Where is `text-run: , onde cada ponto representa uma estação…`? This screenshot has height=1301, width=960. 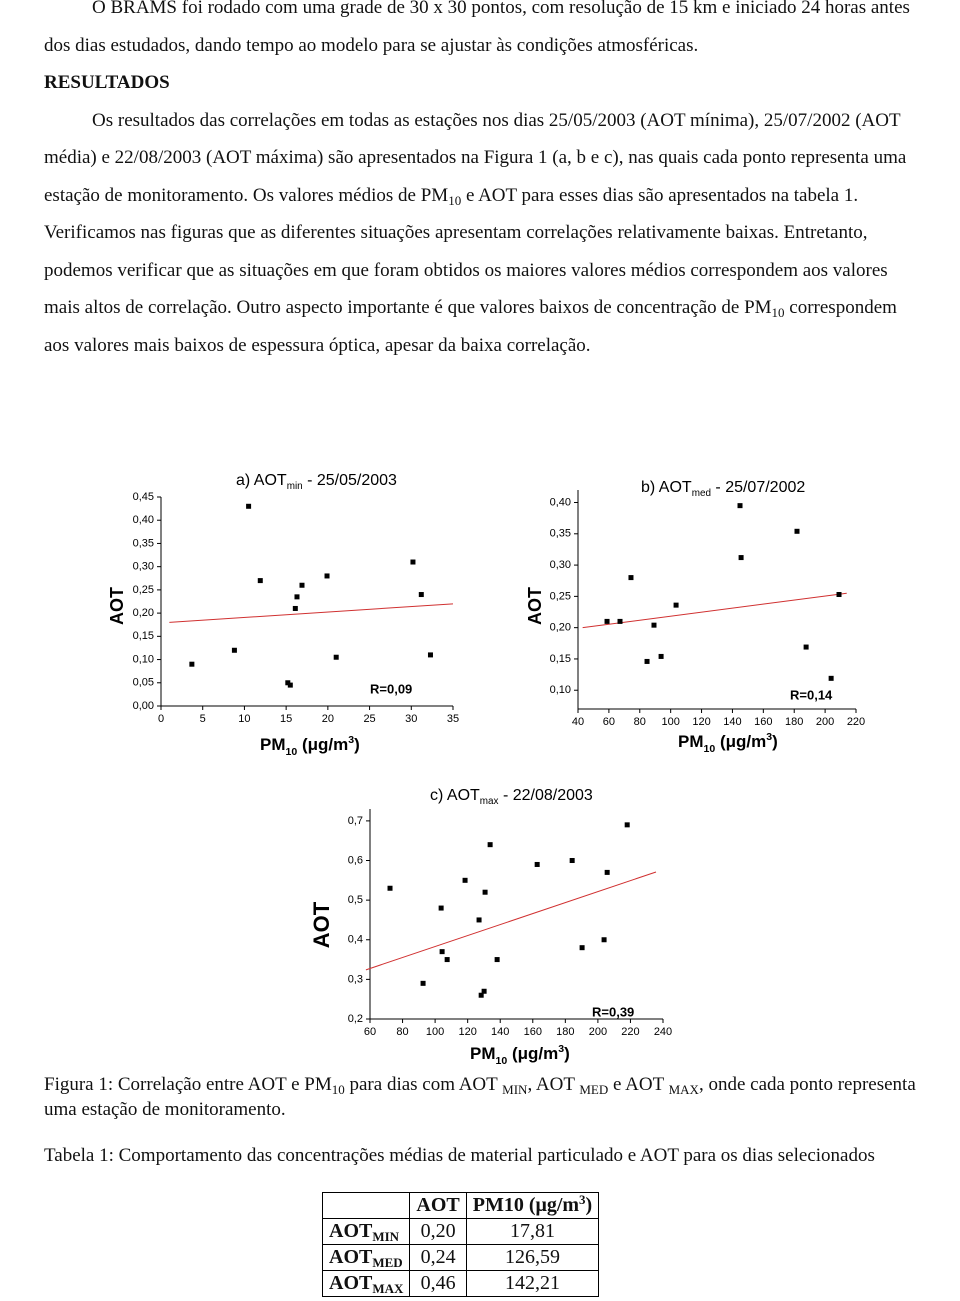 text-run: , onde cada ponto representa uma estação… is located at coordinates (480, 1097).